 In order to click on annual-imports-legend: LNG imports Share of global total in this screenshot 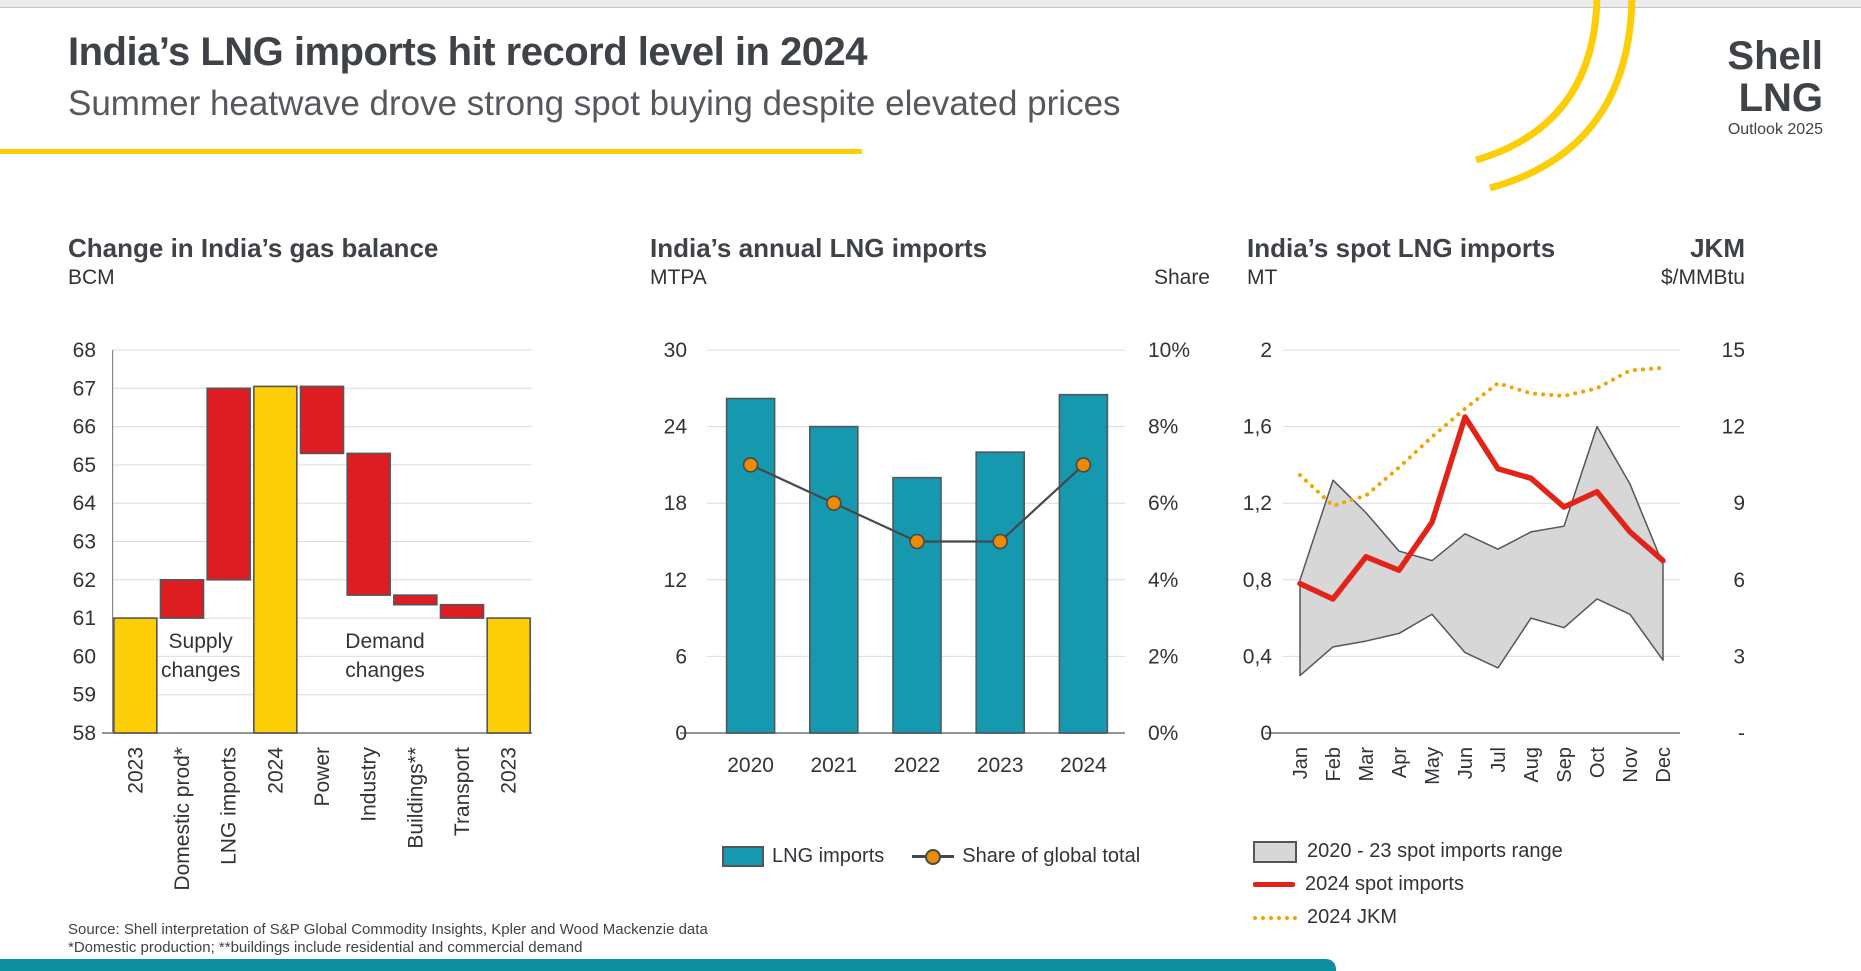, I will do `click(931, 856)`.